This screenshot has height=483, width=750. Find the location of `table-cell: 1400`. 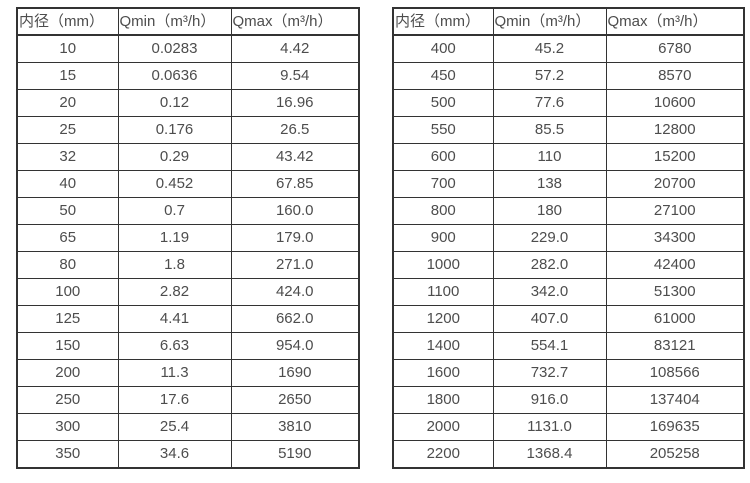

table-cell: 1400 is located at coordinates (443, 346).